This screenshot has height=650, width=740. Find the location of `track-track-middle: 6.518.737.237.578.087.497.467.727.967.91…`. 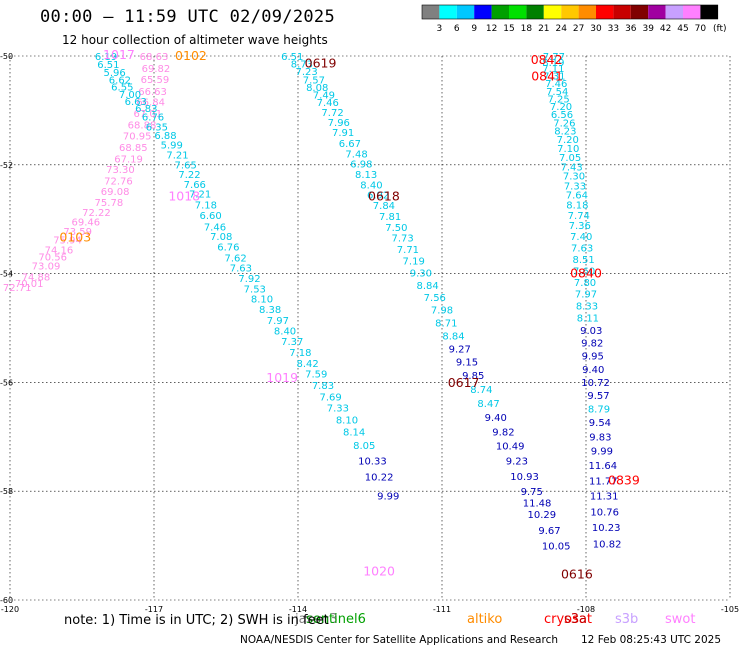

track-track-middle: 6.518.737.237.578.087.497.467.727.967.91… is located at coordinates (373, 197).